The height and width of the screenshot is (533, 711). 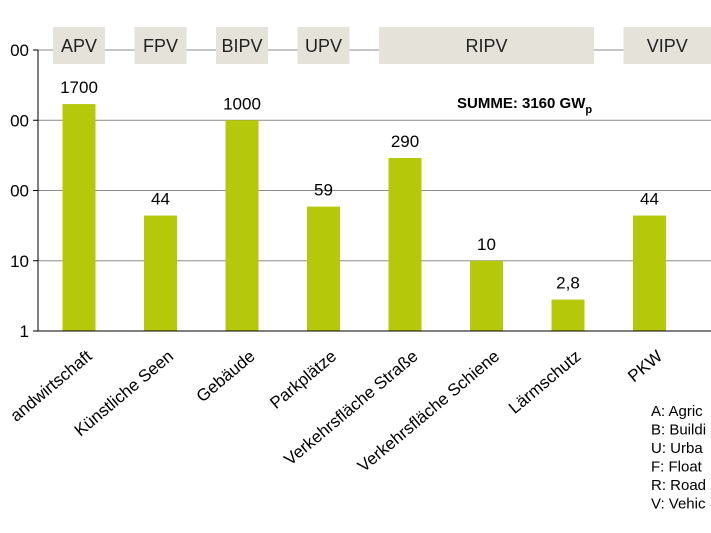 What do you see at coordinates (405, 141) in the screenshot?
I see `data-label: 290` at bounding box center [405, 141].